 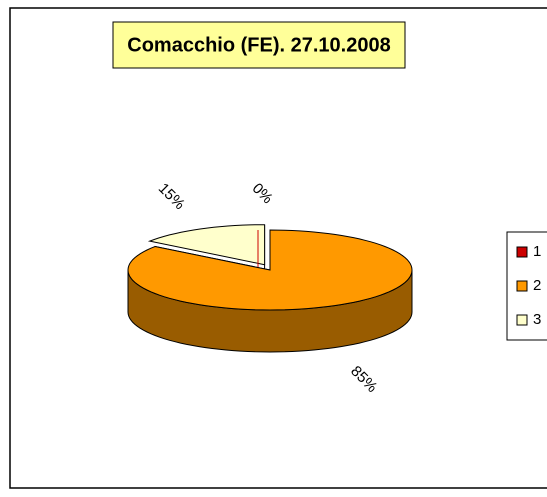 I want to click on title-box, so click(x=259, y=45).